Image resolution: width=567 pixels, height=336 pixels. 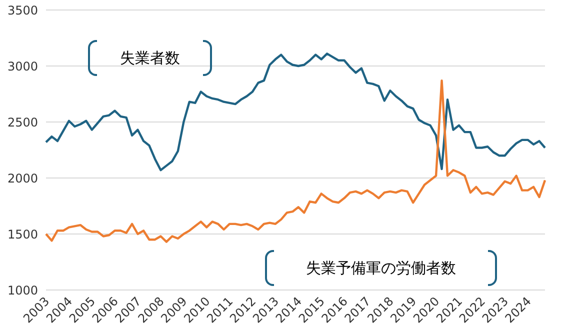 What do you see at coordinates (22, 122) in the screenshot?
I see `y-tick-label: 2500` at bounding box center [22, 122].